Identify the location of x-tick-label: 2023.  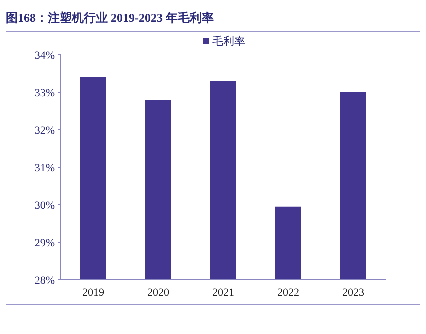
(353, 293).